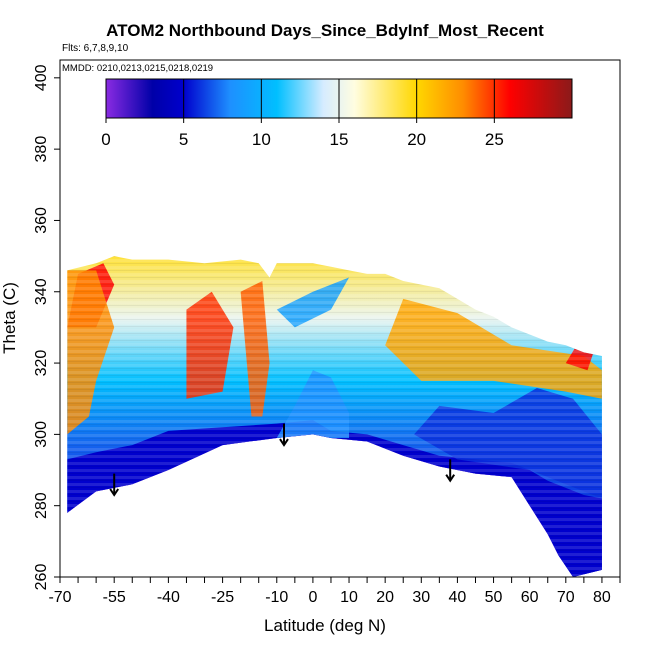 The width and height of the screenshot is (650, 650). Describe the element at coordinates (339, 139) in the screenshot. I see `colorbar-tick-label-15: 15` at that location.